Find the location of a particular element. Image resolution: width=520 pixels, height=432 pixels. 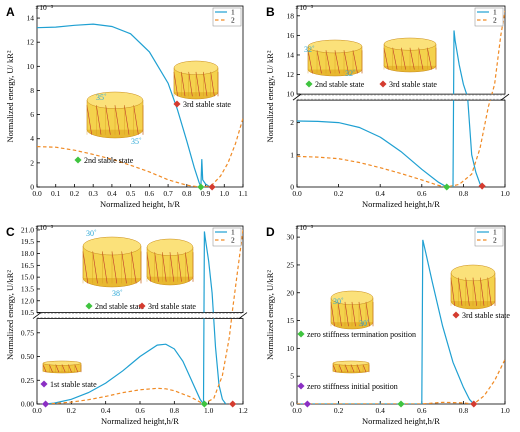

y-tick-label: 0.00 is located at coordinates (27, 404).